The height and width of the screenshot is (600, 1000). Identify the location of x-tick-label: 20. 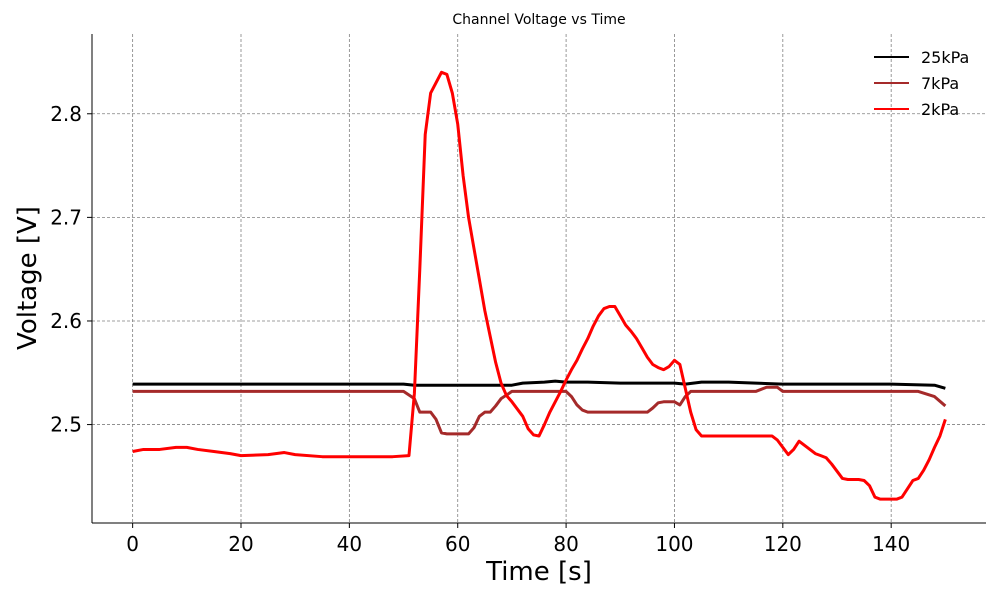
(240, 544).